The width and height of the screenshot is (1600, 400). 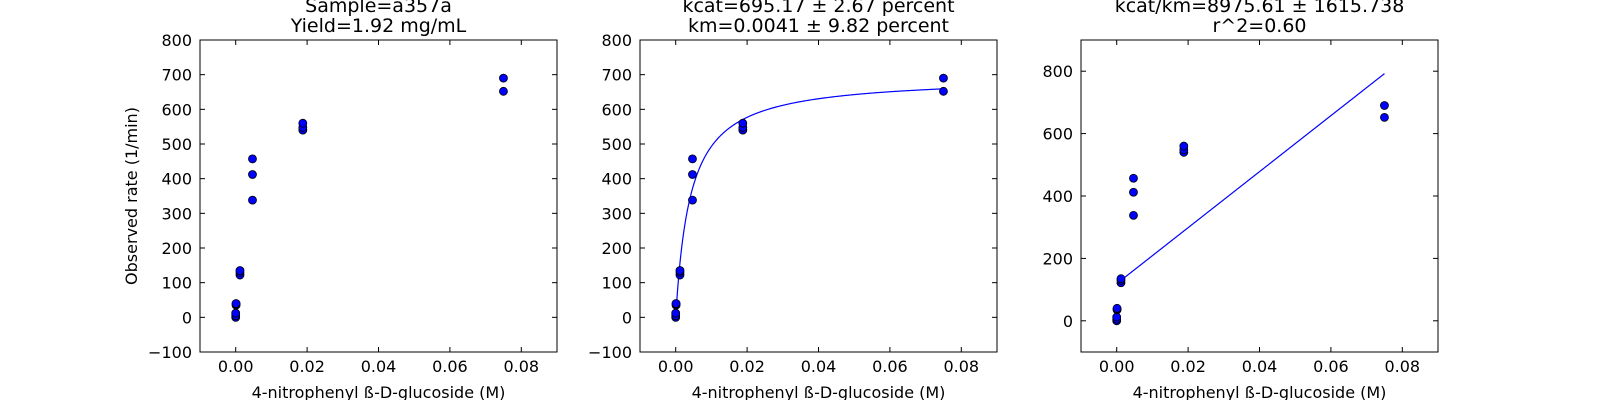 What do you see at coordinates (378, 26) in the screenshot?
I see `chart-title-line-2: Yield=1.92 mg/mL` at bounding box center [378, 26].